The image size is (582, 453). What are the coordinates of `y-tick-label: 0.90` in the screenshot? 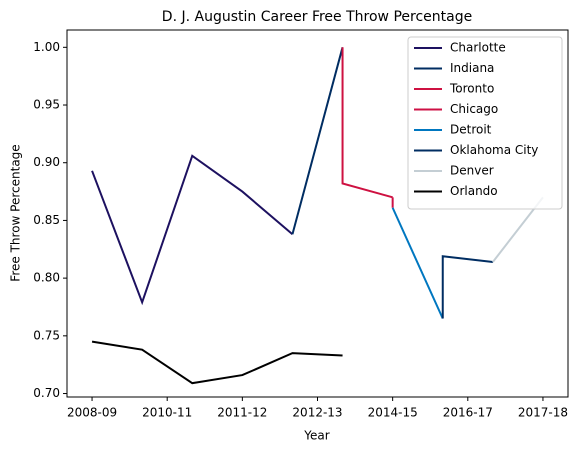 It's located at (46, 162).